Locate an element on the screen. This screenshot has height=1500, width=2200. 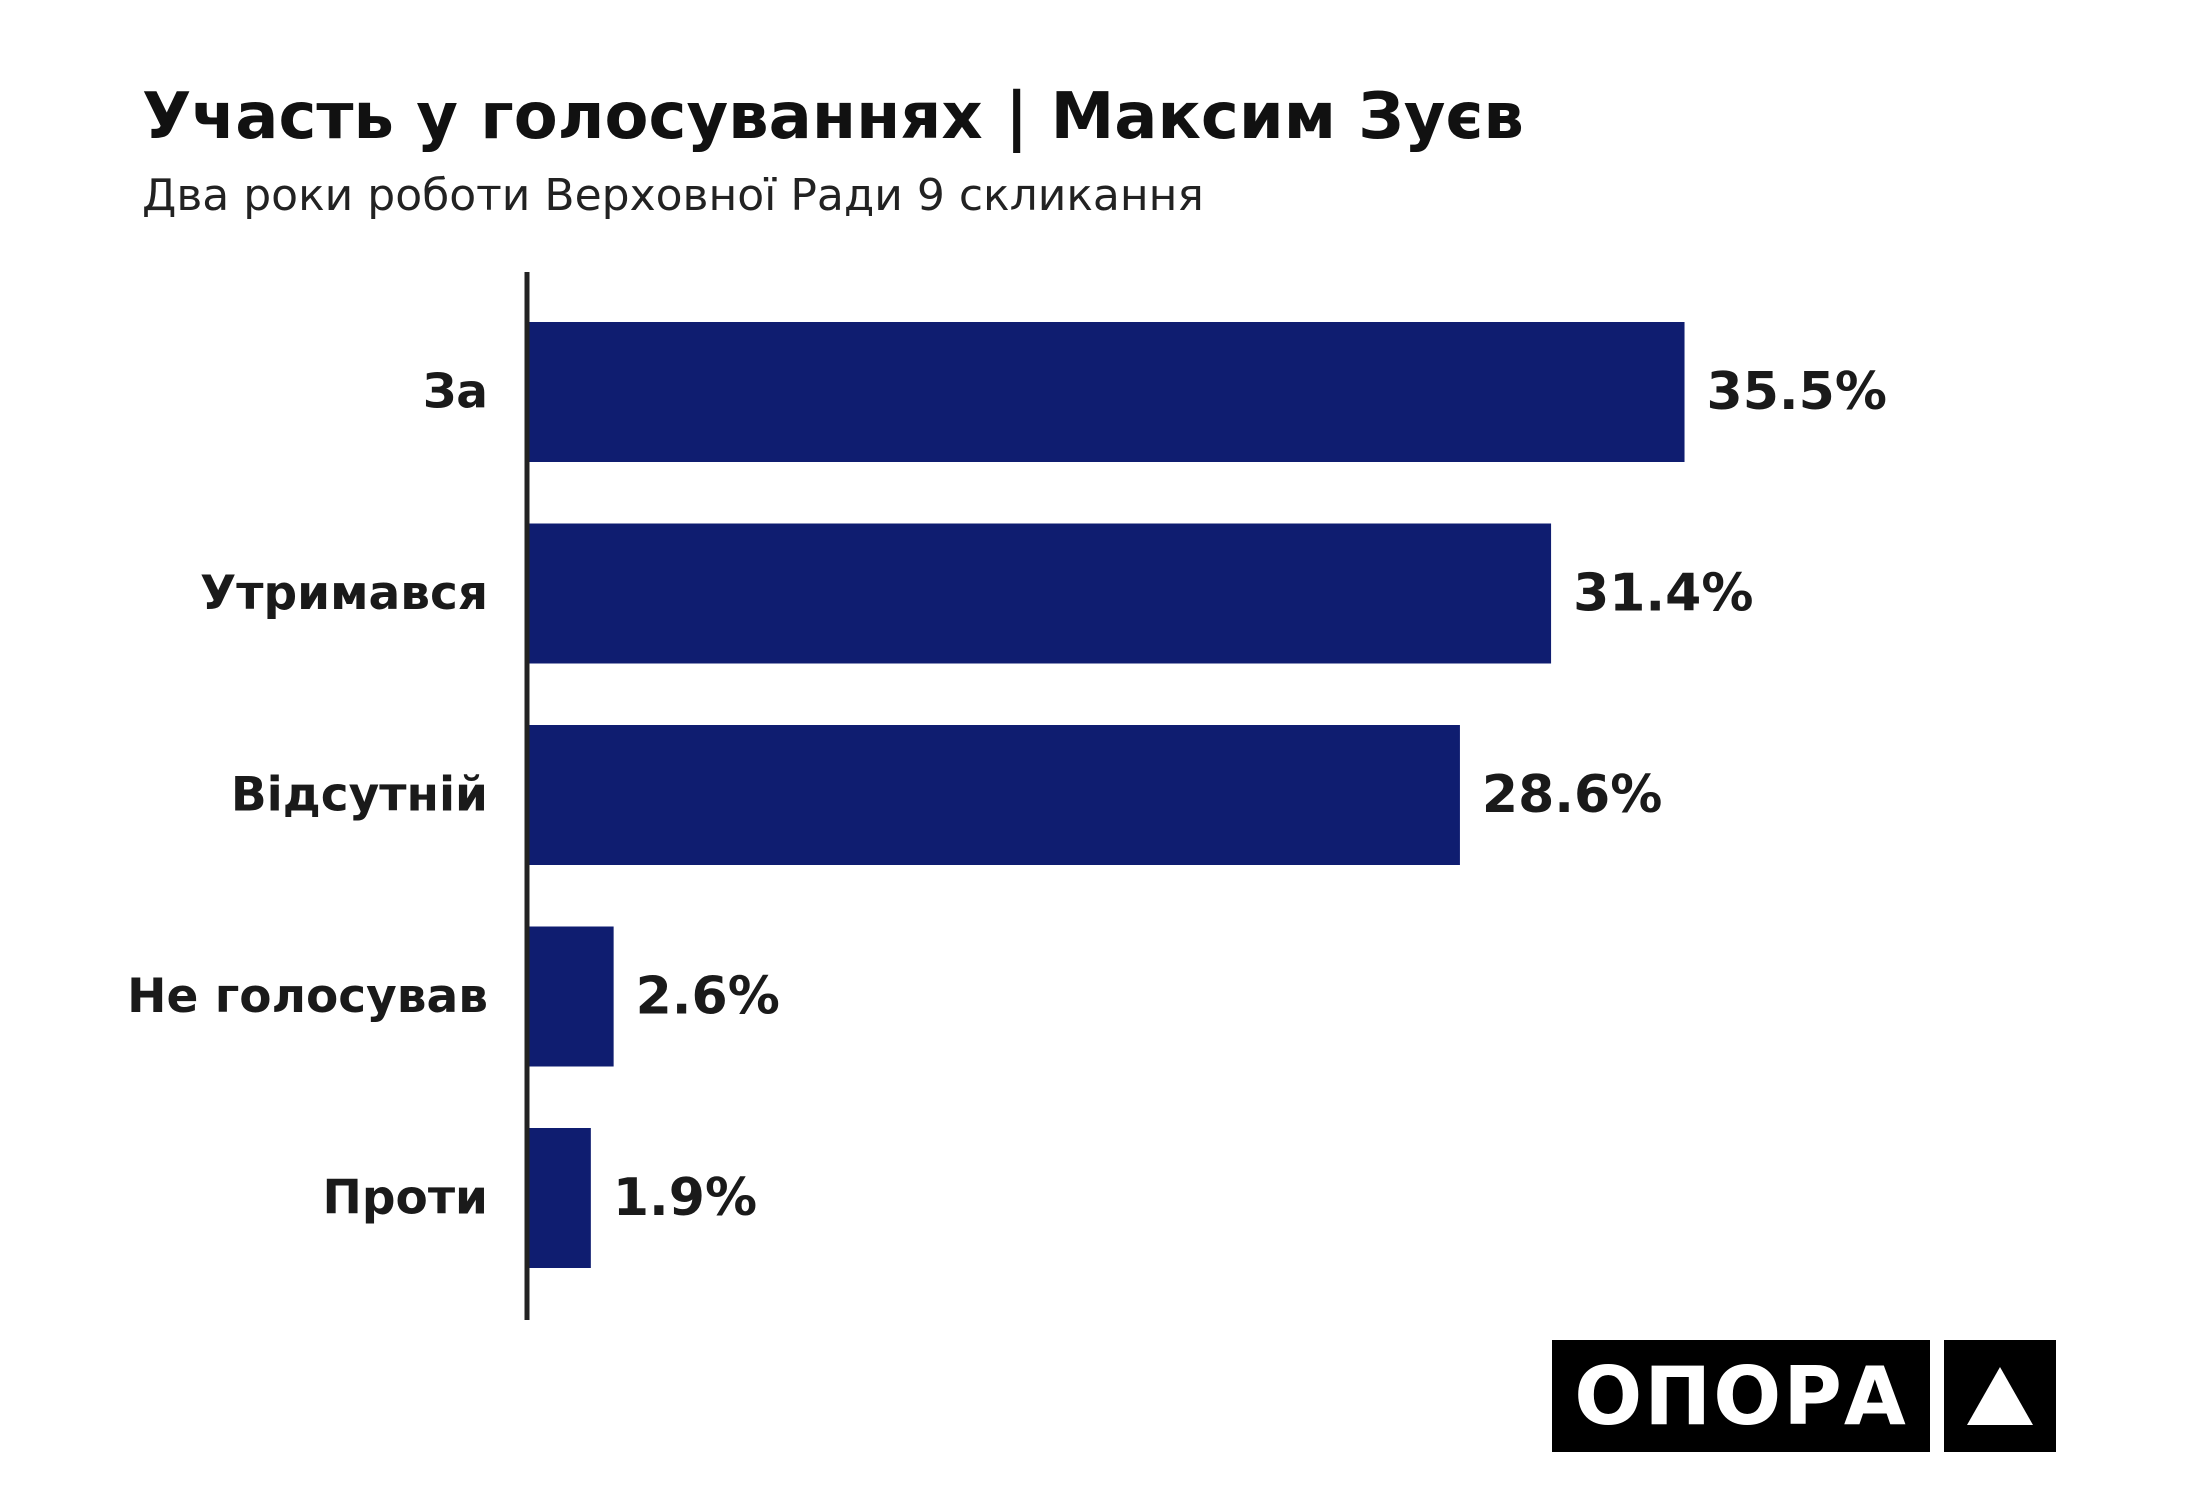
category-label-4: Проти is located at coordinates (405, 1198).